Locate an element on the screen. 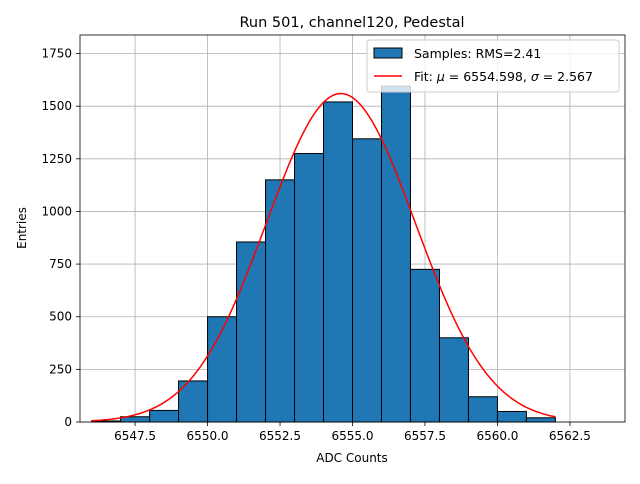 This screenshot has height=484, width=640. y-tick-label: 1500 is located at coordinates (56, 106).